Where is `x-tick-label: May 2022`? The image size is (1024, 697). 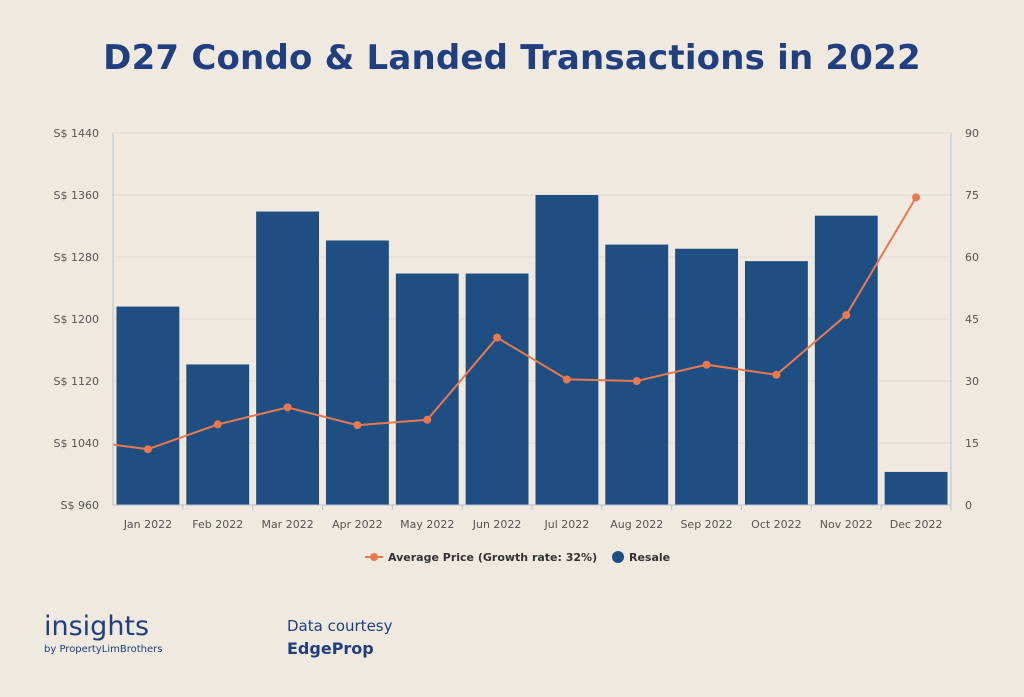 x-tick-label: May 2022 is located at coordinates (427, 524).